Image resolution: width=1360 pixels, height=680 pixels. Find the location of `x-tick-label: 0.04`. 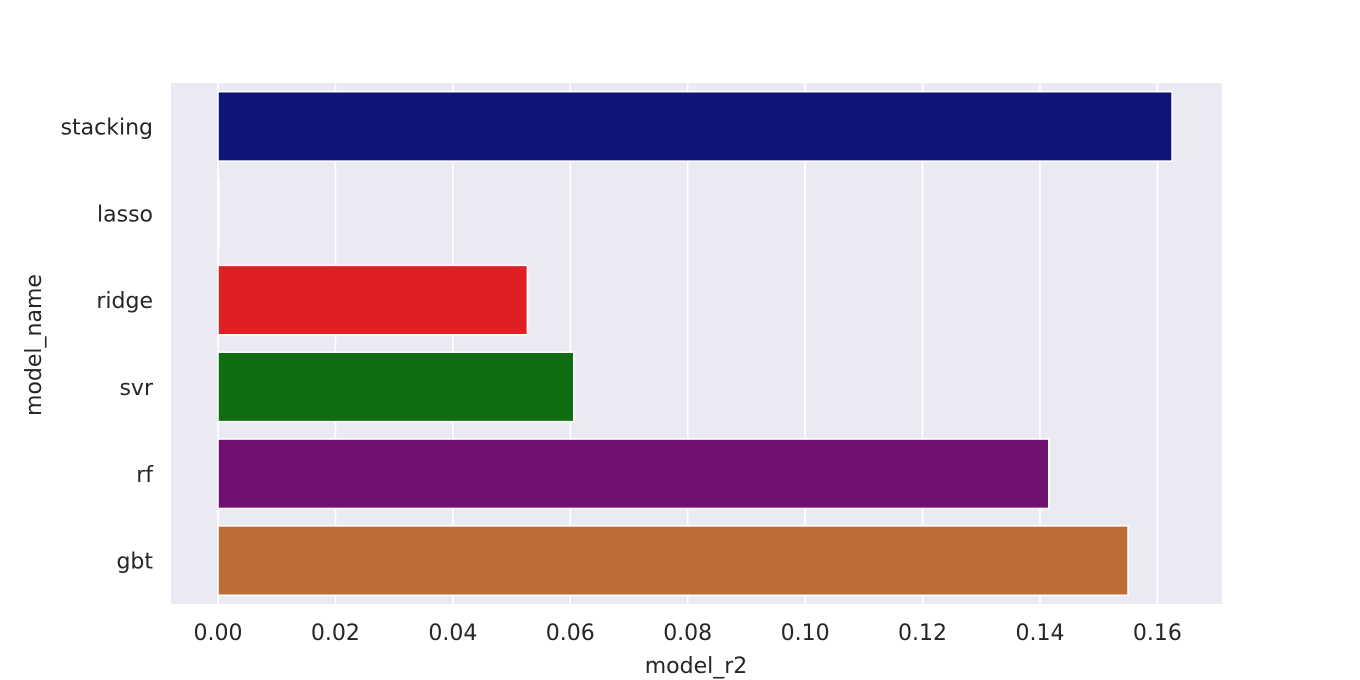

x-tick-label: 0.04 is located at coordinates (452, 633).